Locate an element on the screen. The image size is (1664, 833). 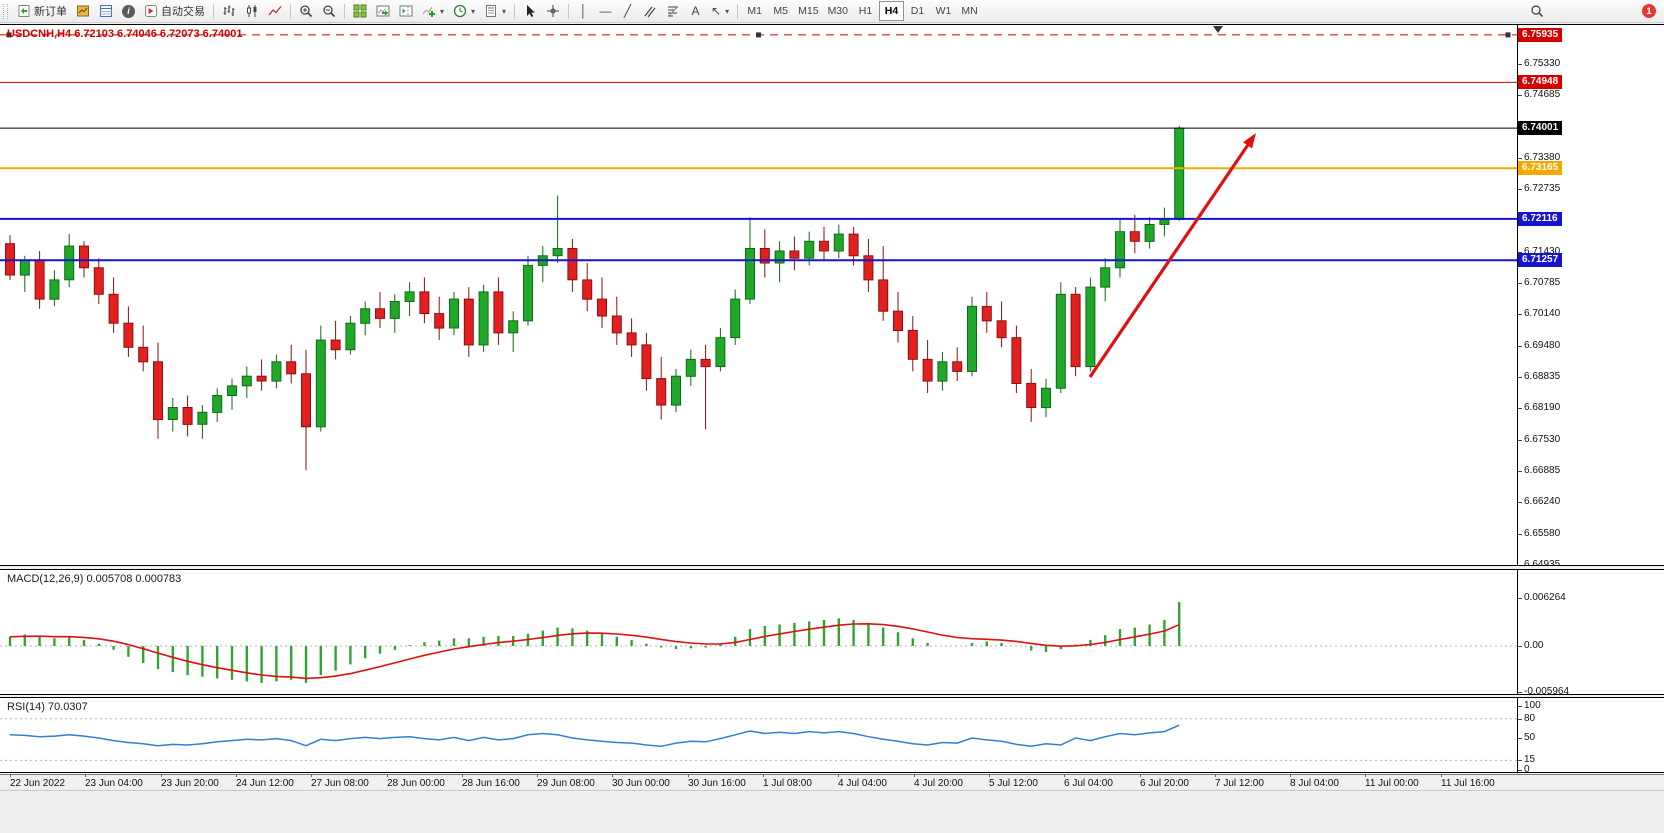
new-order-icon is located at coordinates (24, 11).